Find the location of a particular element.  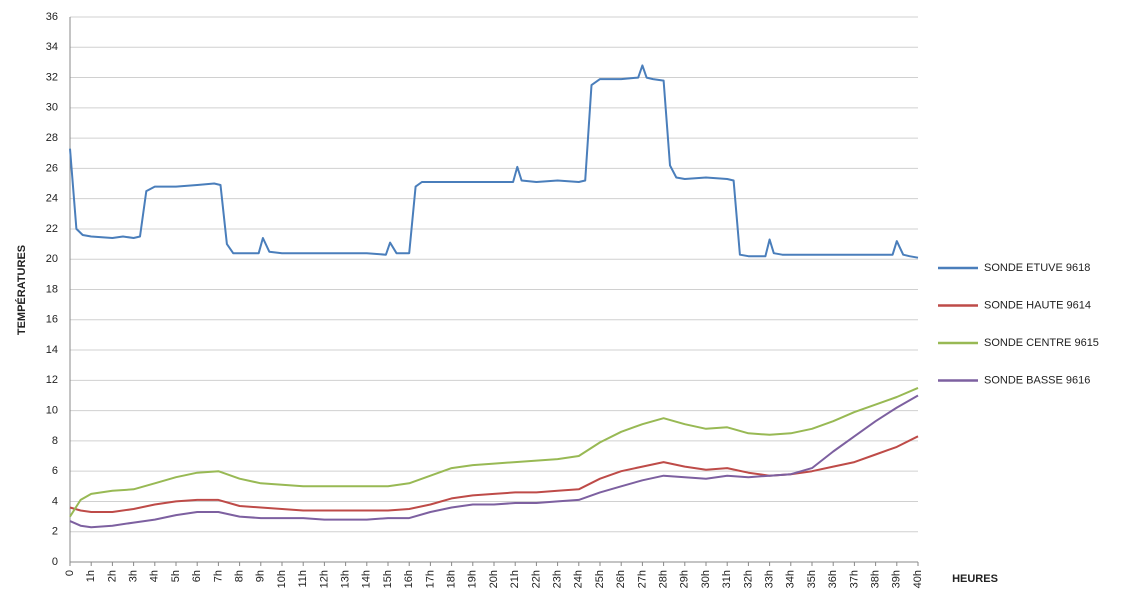

y-tick-label: 28 is located at coordinates (52, 138).